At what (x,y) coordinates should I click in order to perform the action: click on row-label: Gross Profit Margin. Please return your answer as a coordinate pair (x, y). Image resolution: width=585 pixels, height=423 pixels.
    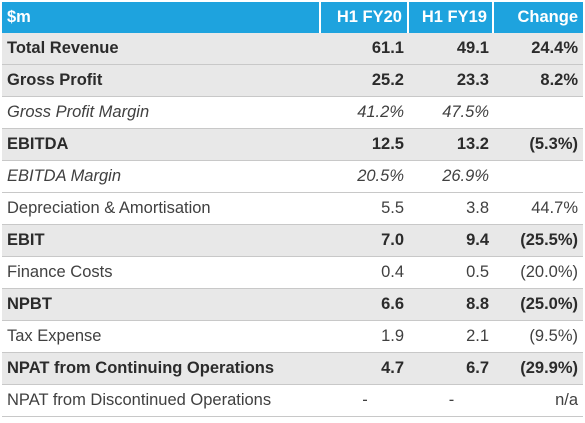
    Looking at the image, I should click on (161, 113).